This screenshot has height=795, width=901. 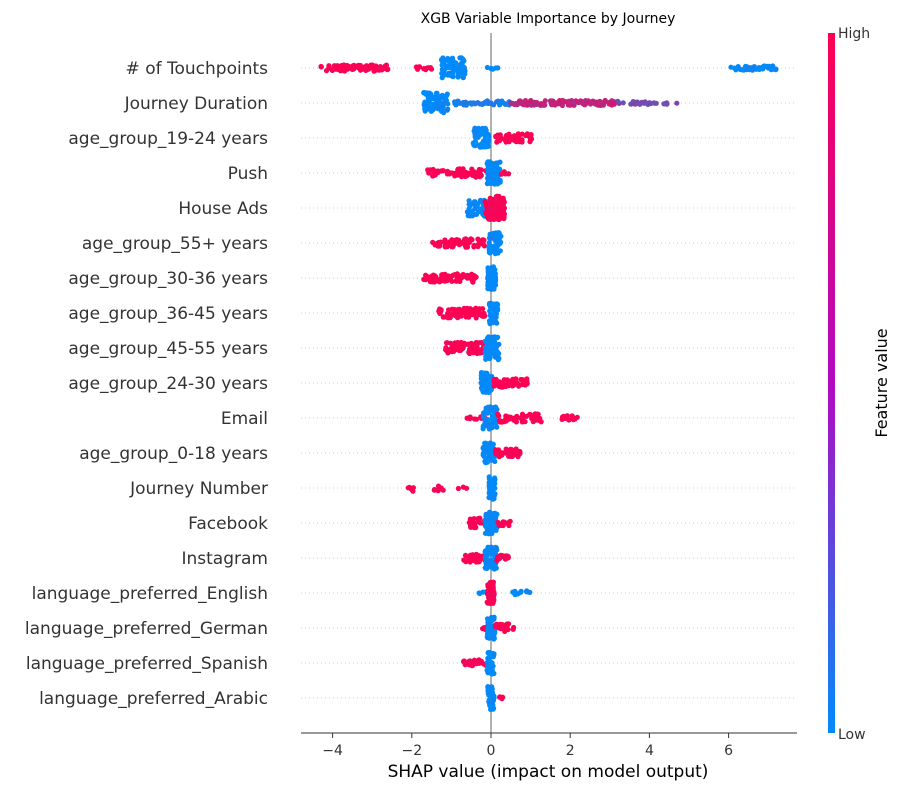 I want to click on feature-label: age_group_0-18 years, so click(x=173, y=454).